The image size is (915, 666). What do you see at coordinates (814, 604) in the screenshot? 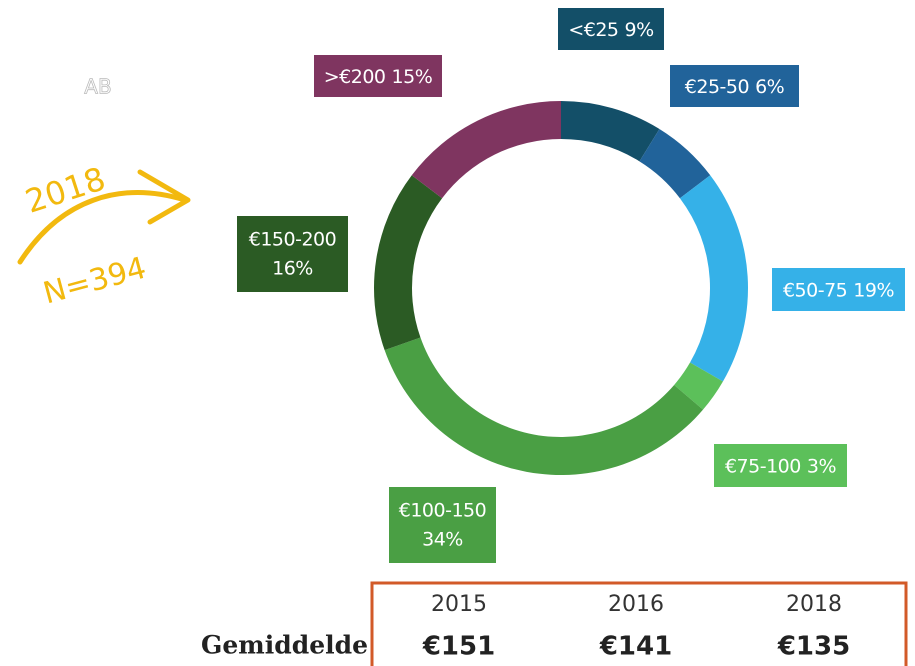
I see `table-header: 2018` at bounding box center [814, 604].